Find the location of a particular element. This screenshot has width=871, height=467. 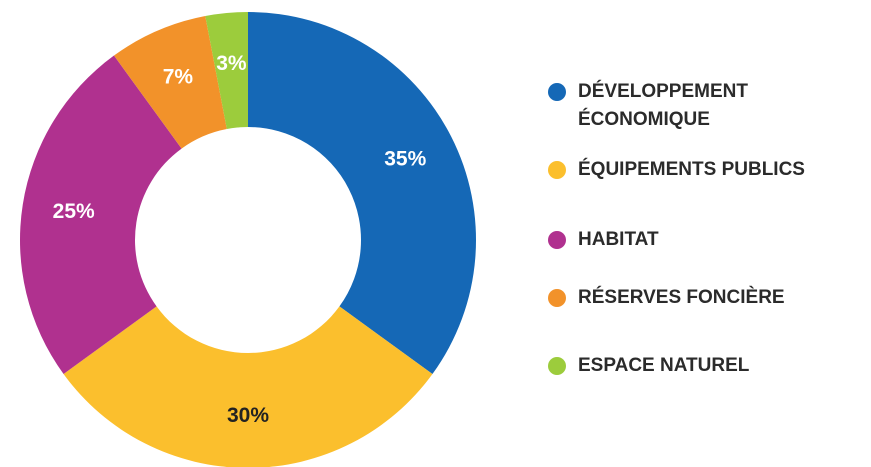

legend-item: ÉQUIPEMENTS PUBLICS is located at coordinates (708, 170).